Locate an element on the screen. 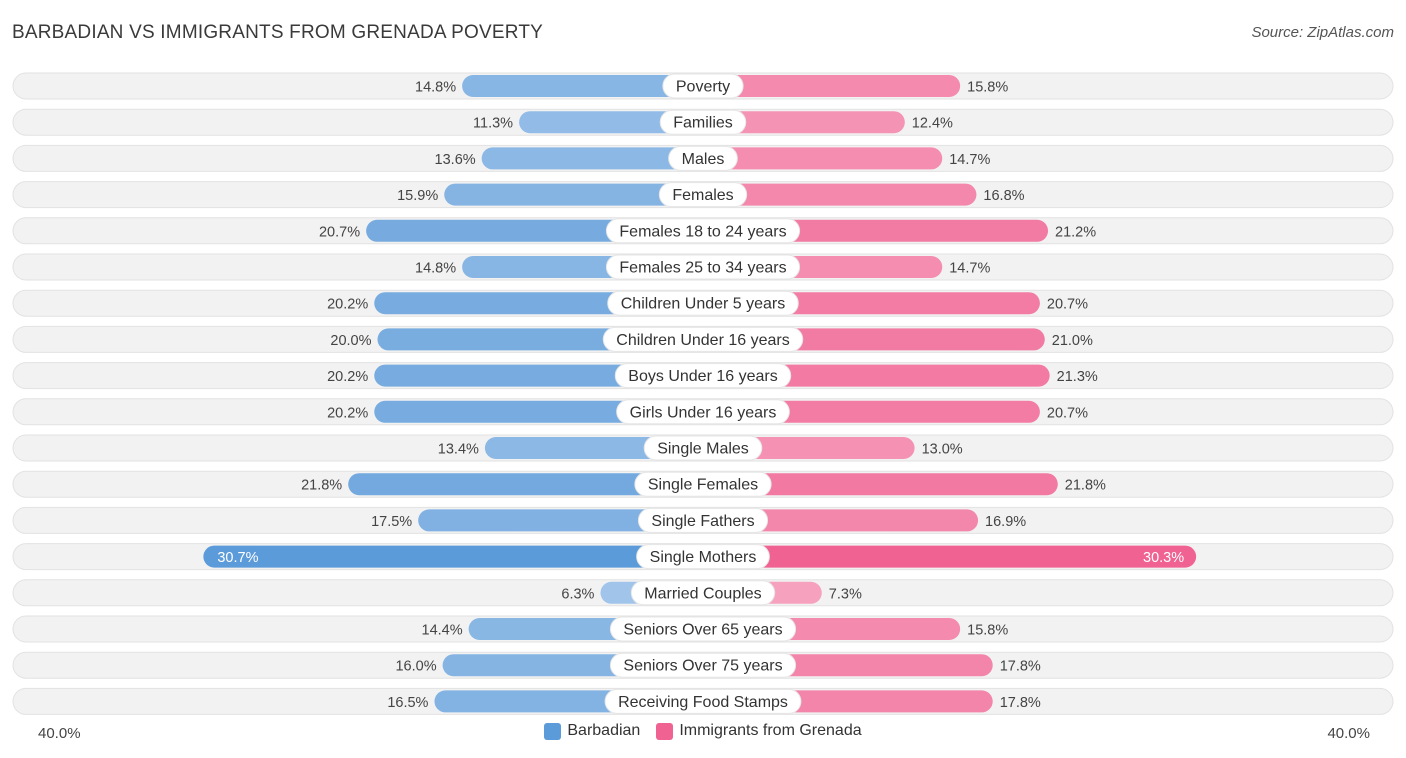 Image resolution: width=1406 pixels, height=758 pixels. value-label-grenada-poverty: 15.8% is located at coordinates (987, 88).